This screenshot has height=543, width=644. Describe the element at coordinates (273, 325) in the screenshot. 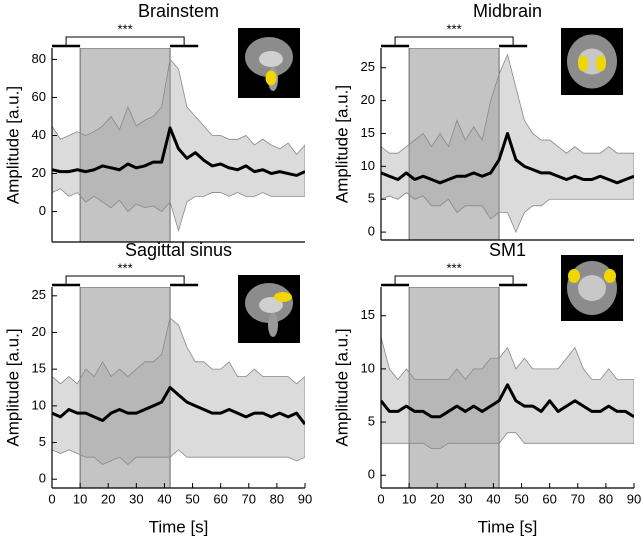

I see `brain-stem` at that location.